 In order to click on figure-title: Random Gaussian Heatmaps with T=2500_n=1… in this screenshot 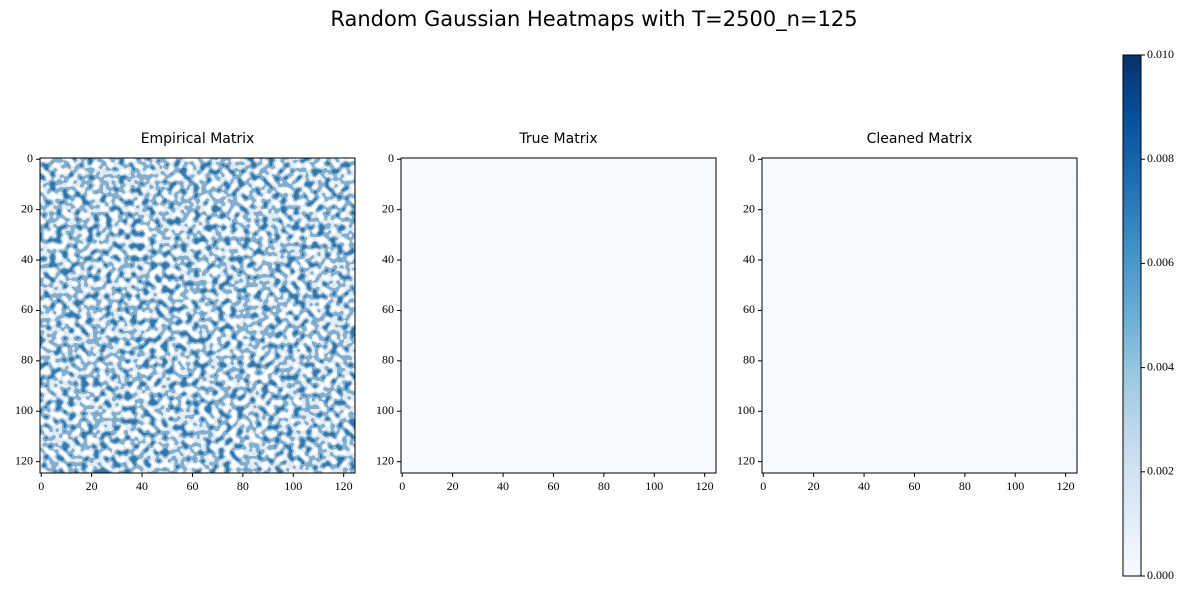, I will do `click(593, 19)`.